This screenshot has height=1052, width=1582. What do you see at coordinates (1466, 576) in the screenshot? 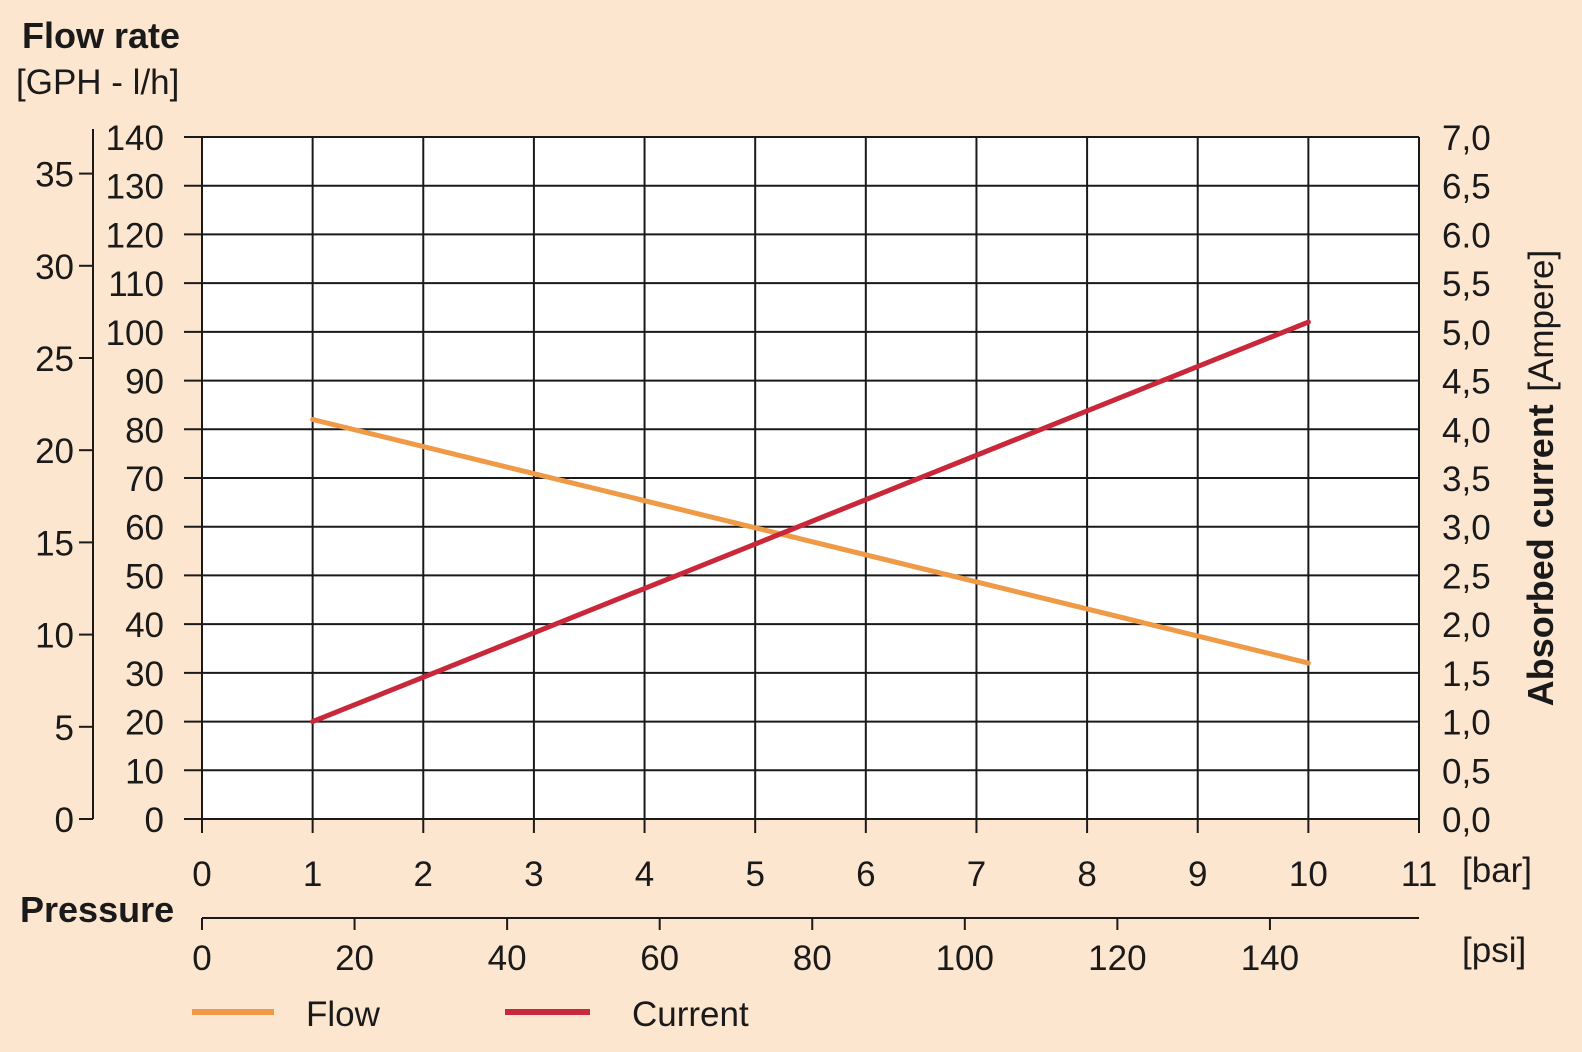
I see `y-ampere-tick-label: 2,5` at bounding box center [1466, 576].